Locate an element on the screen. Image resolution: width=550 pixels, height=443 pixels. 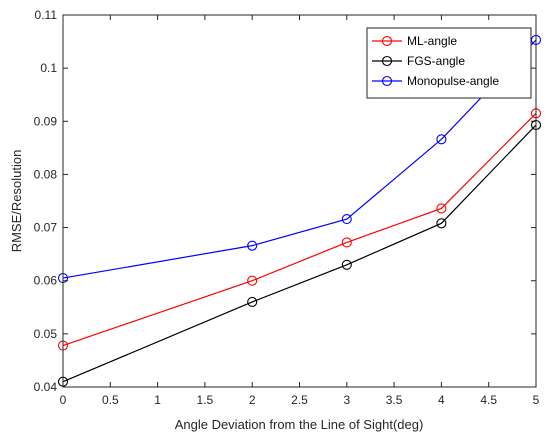
legend-item: ML-angle is located at coordinates (414, 41).